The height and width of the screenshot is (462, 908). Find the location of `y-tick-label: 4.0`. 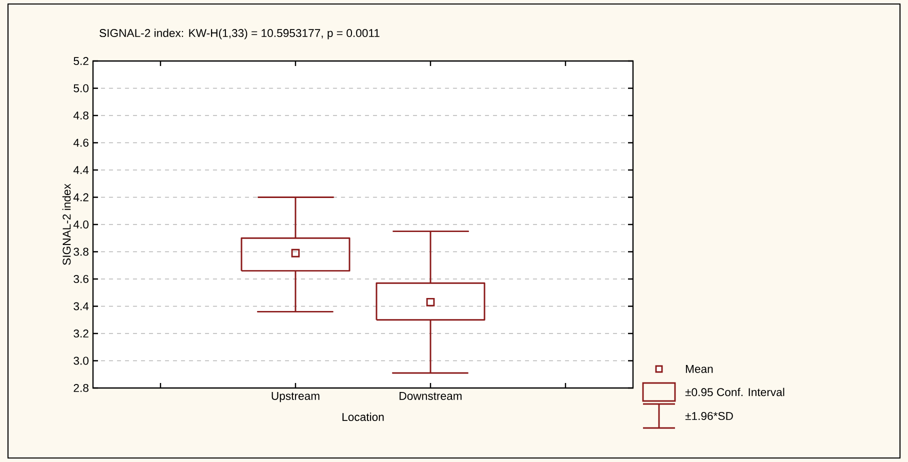

y-tick-label: 4.0 is located at coordinates (81, 224).